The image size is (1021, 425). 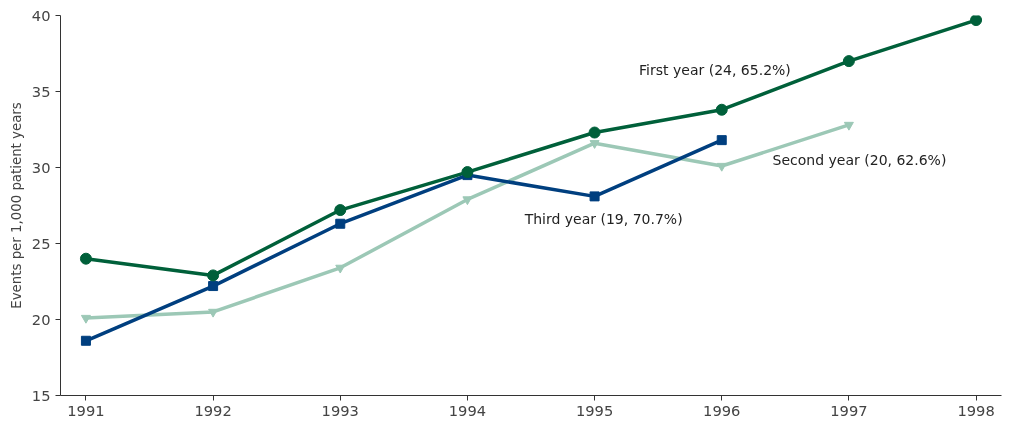 I want to click on x-tick-label: 1998, so click(x=976, y=410).